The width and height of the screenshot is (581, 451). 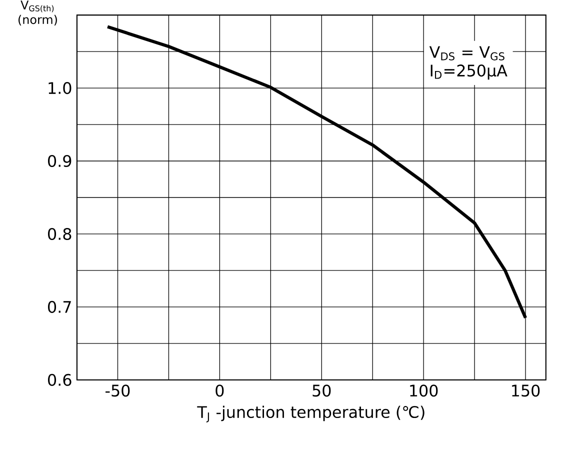 I want to click on x-tick-label: -50, so click(x=118, y=390).